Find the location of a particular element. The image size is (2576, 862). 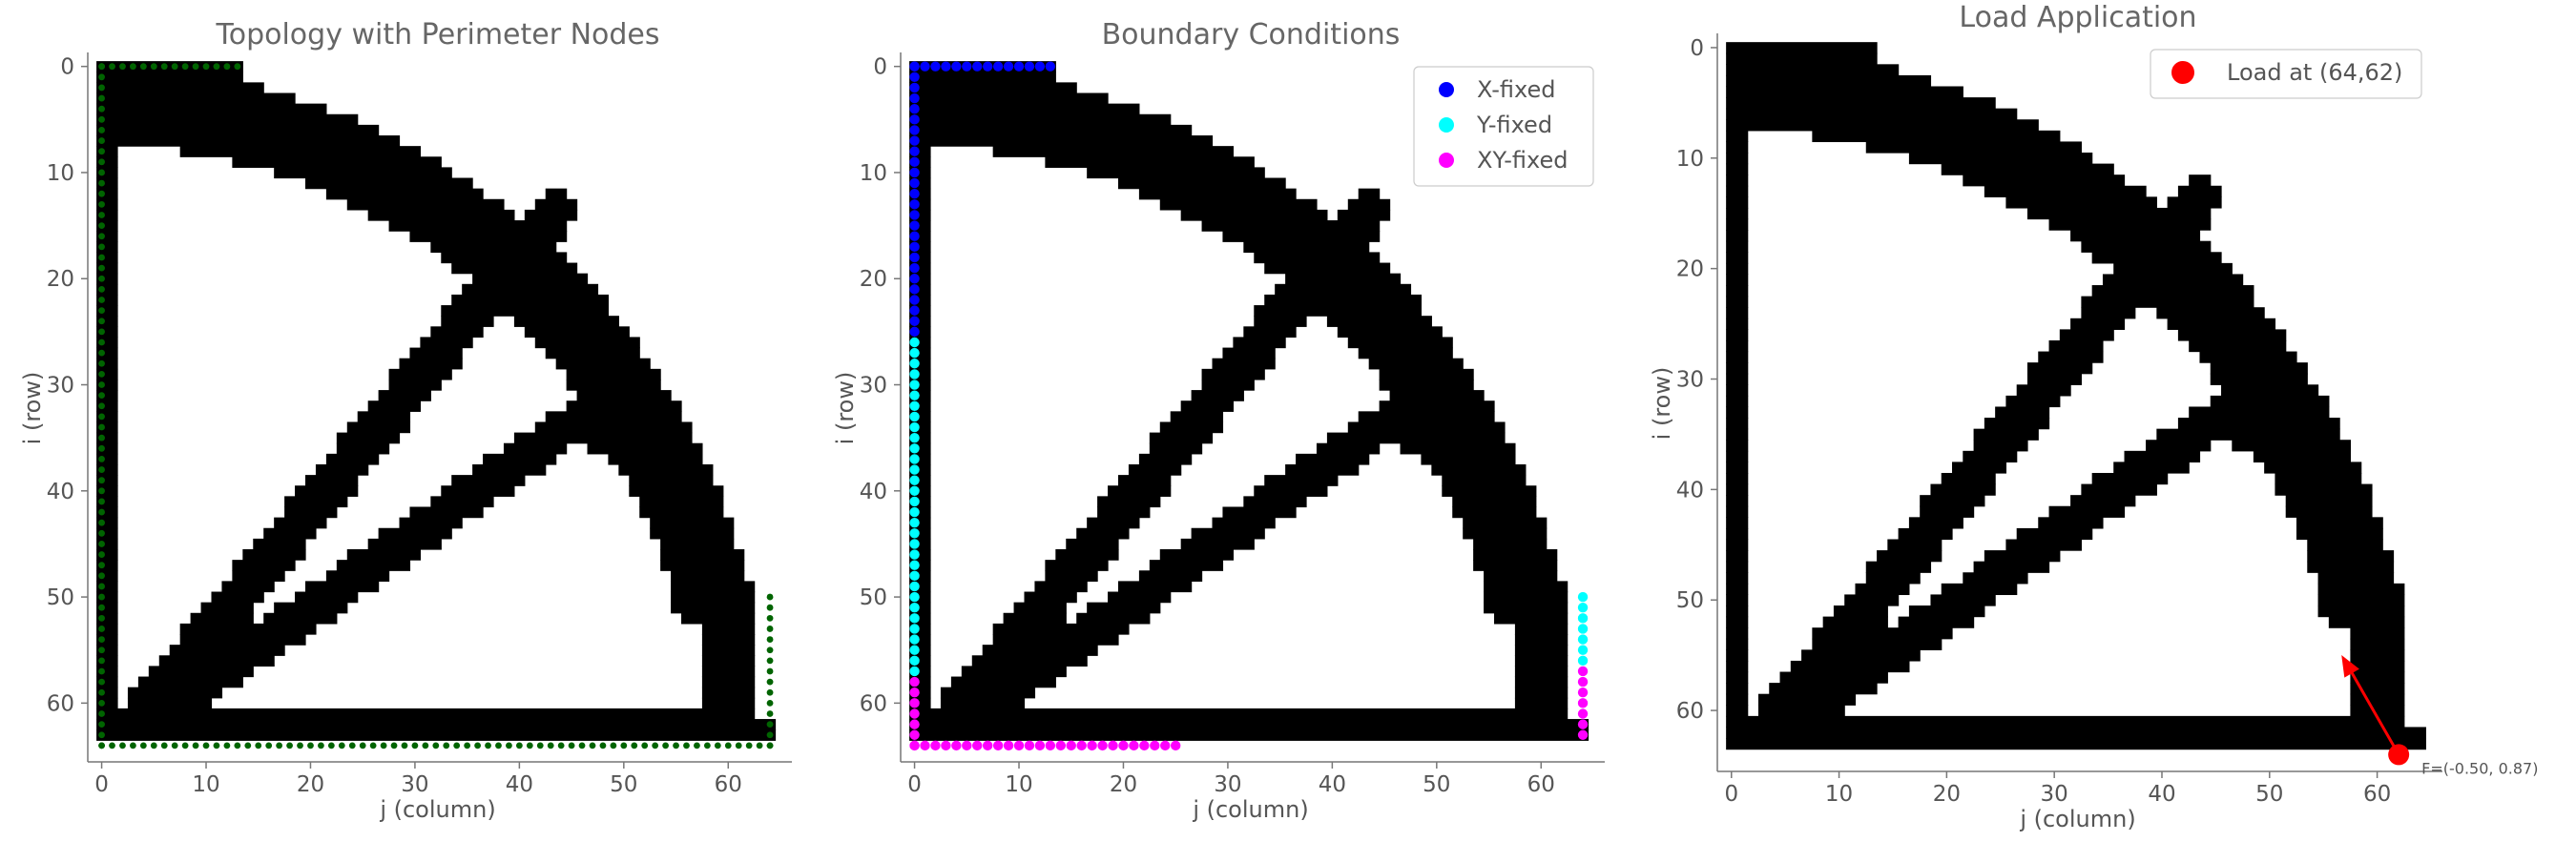

legend: X-fixed Y-fixed XY-fixed is located at coordinates (1503, 127).